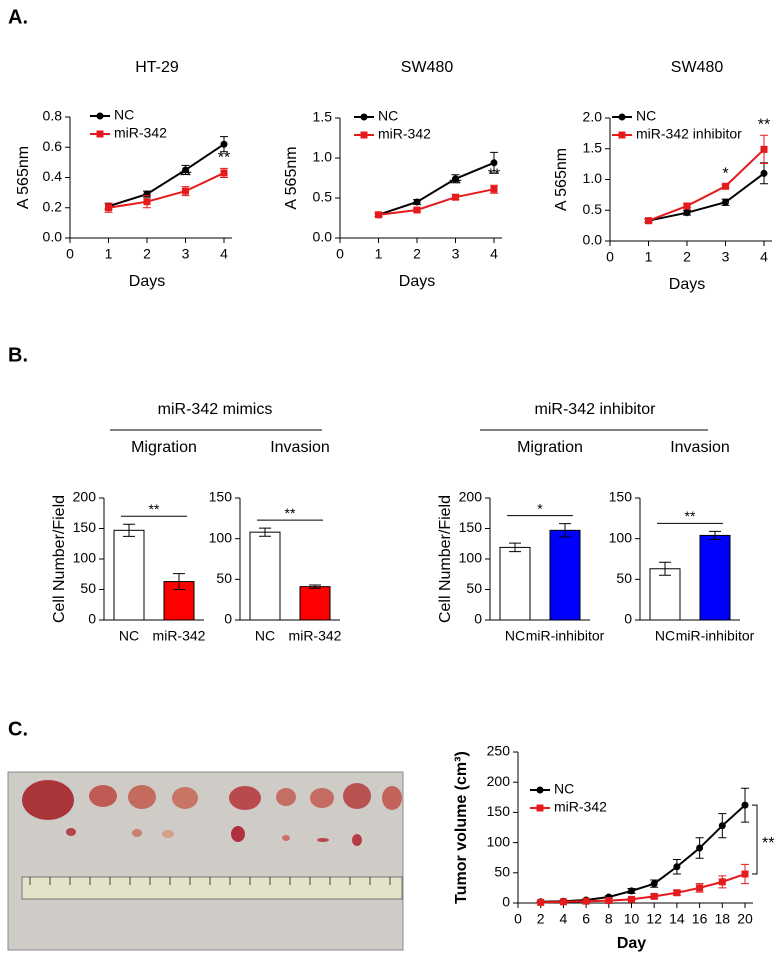 This screenshot has height=963, width=784. What do you see at coordinates (561, 179) in the screenshot?
I see `y-axis-label: A 565nm` at bounding box center [561, 179].